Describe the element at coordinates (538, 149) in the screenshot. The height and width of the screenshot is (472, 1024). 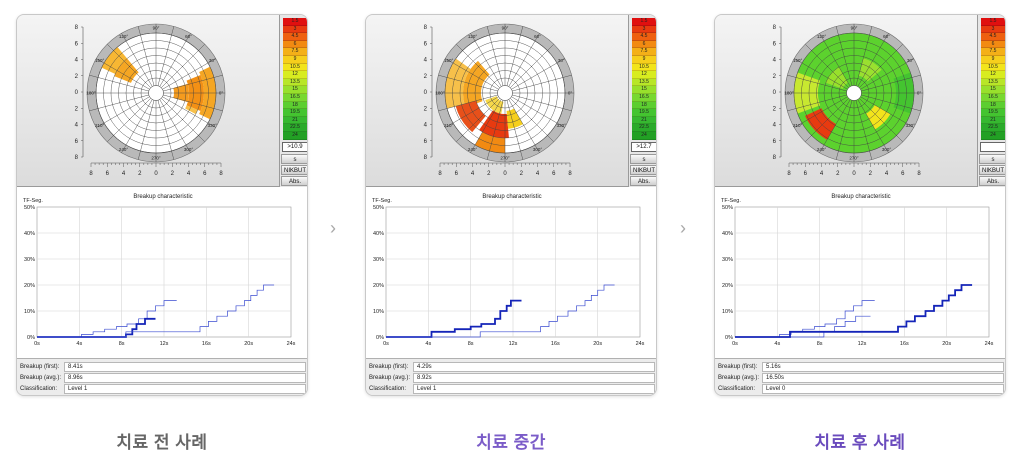
I see `angle-label: 300°` at that location.